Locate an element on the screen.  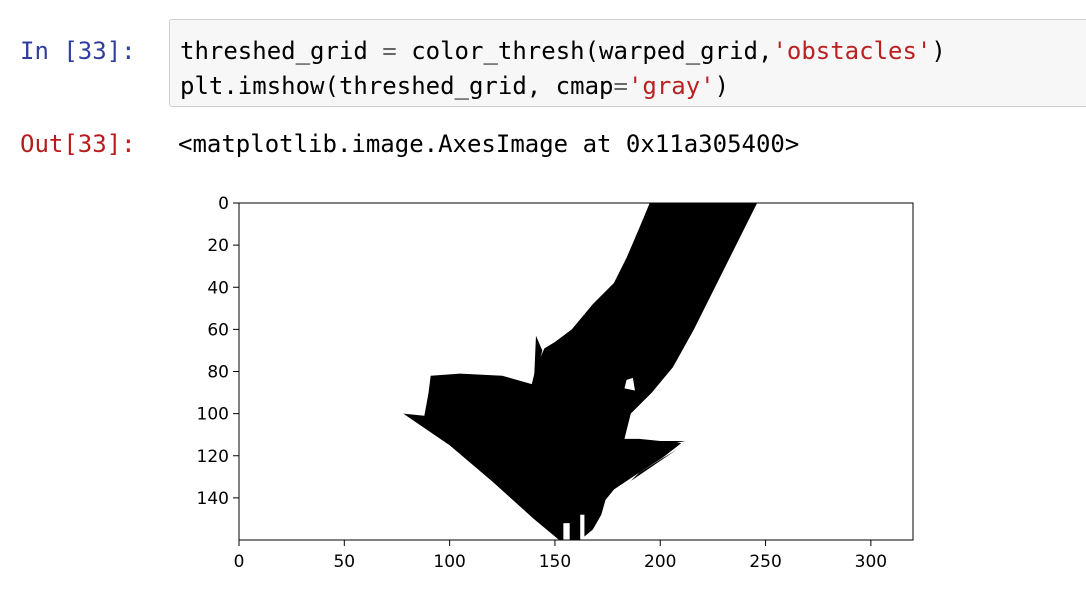
y-tick-label: 60 is located at coordinates (218, 330).